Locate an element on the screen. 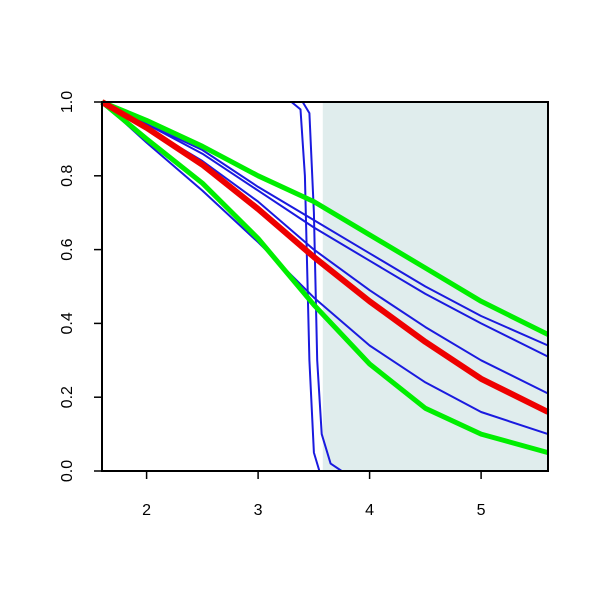  y-tick-label: 0.0 is located at coordinates (67, 471).